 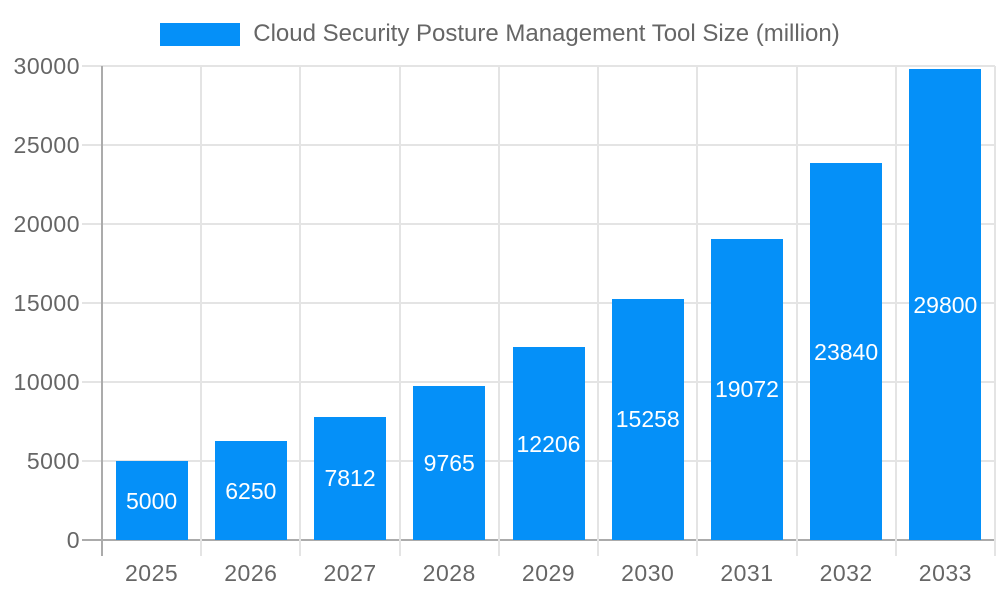 I want to click on x-axis-label: 2027, so click(x=350, y=573).